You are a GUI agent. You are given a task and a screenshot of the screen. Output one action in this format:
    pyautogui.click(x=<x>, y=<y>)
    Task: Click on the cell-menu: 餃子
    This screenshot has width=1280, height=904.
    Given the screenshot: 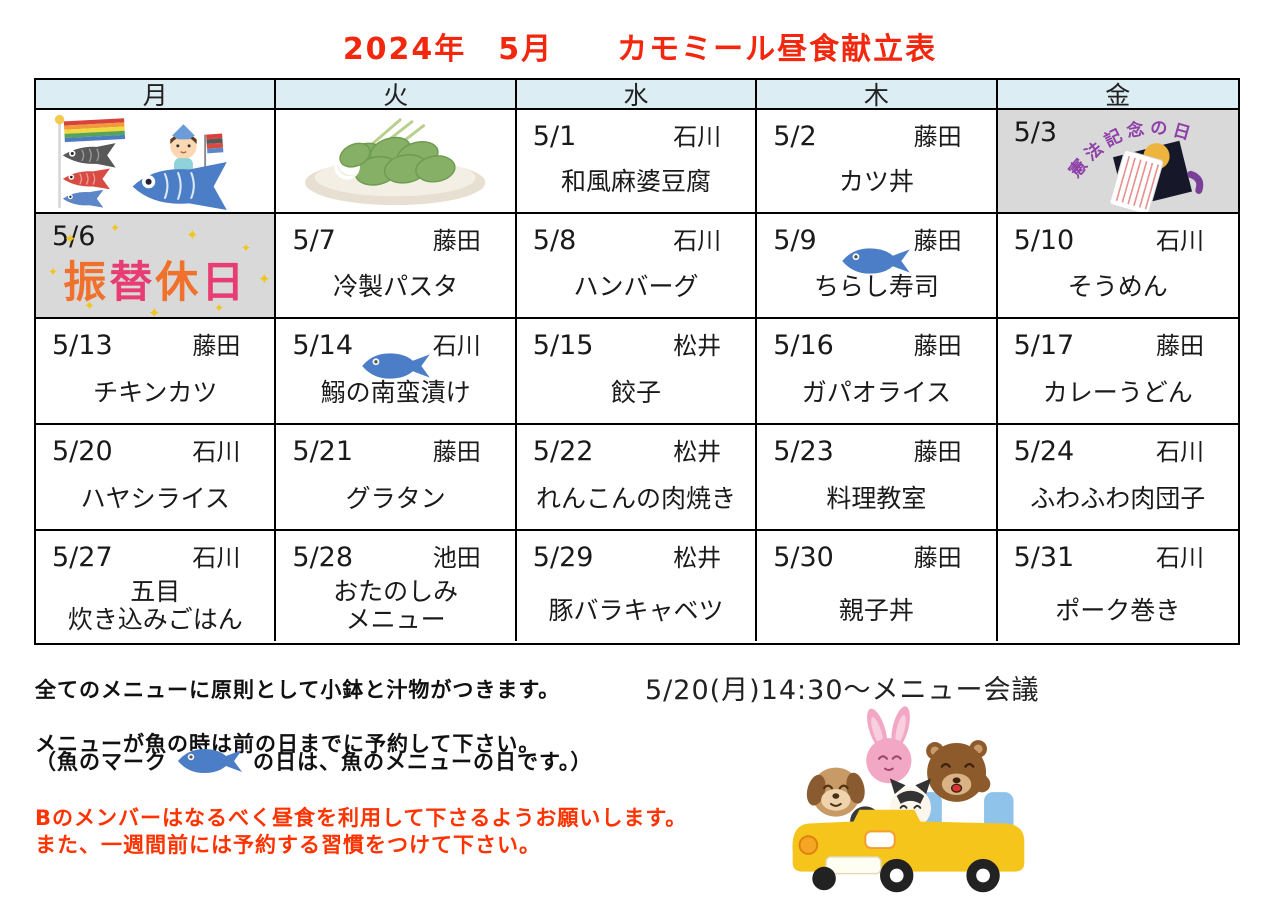 What is the action you would take?
    pyautogui.click(x=635, y=392)
    